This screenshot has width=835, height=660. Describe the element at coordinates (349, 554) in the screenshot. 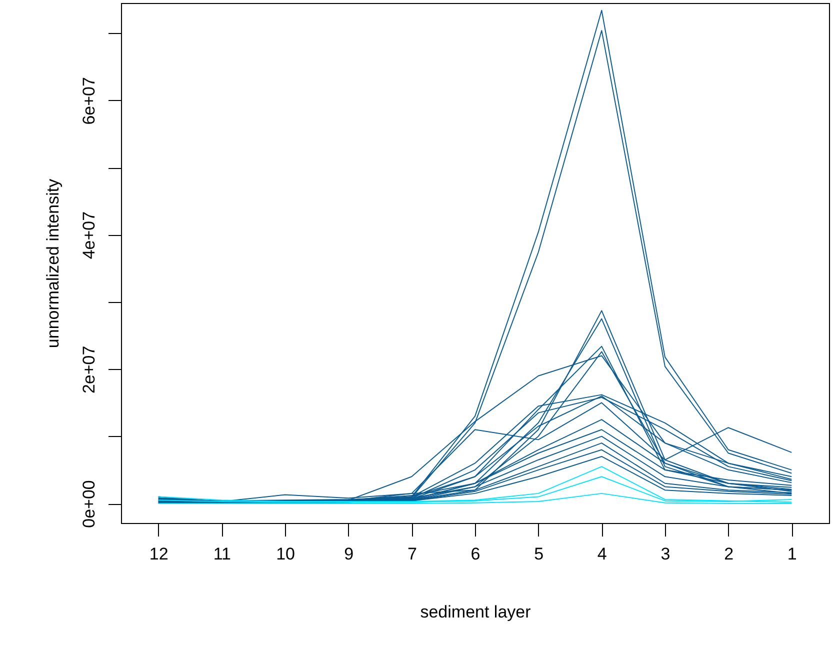

I see `x-tick-label: 9` at that location.